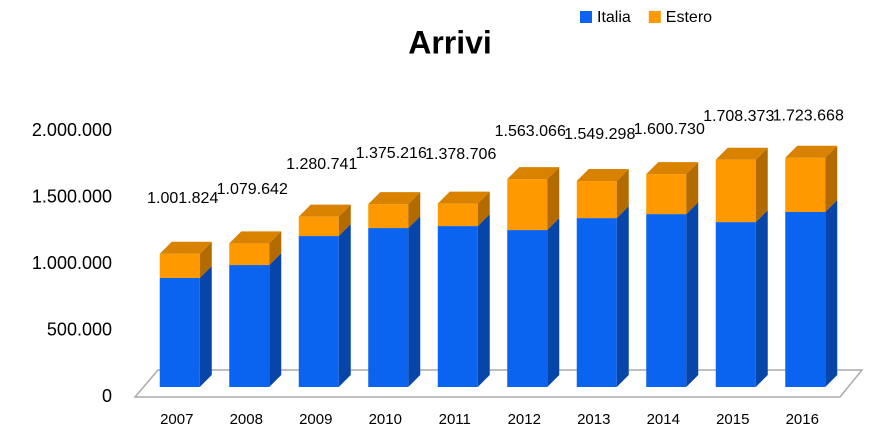  Describe the element at coordinates (524, 419) in the screenshot. I see `x-tick-label: 2012` at that location.